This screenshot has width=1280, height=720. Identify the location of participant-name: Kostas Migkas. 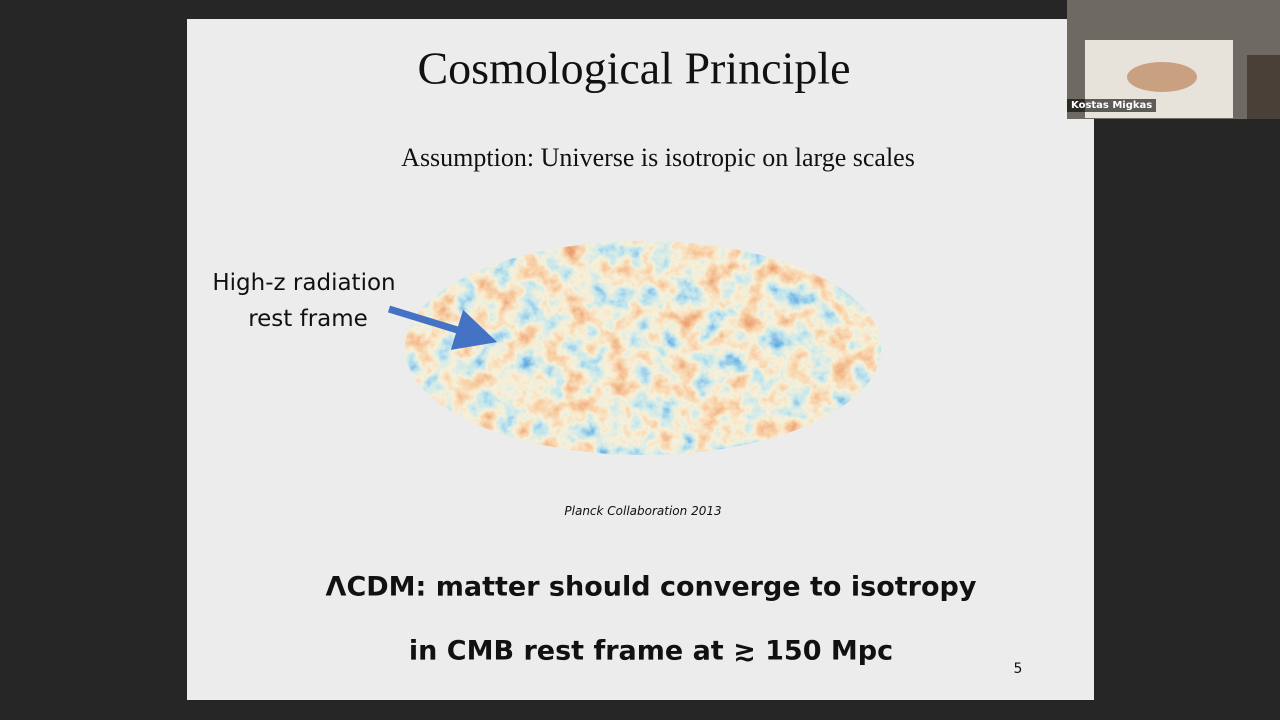
(1112, 105).